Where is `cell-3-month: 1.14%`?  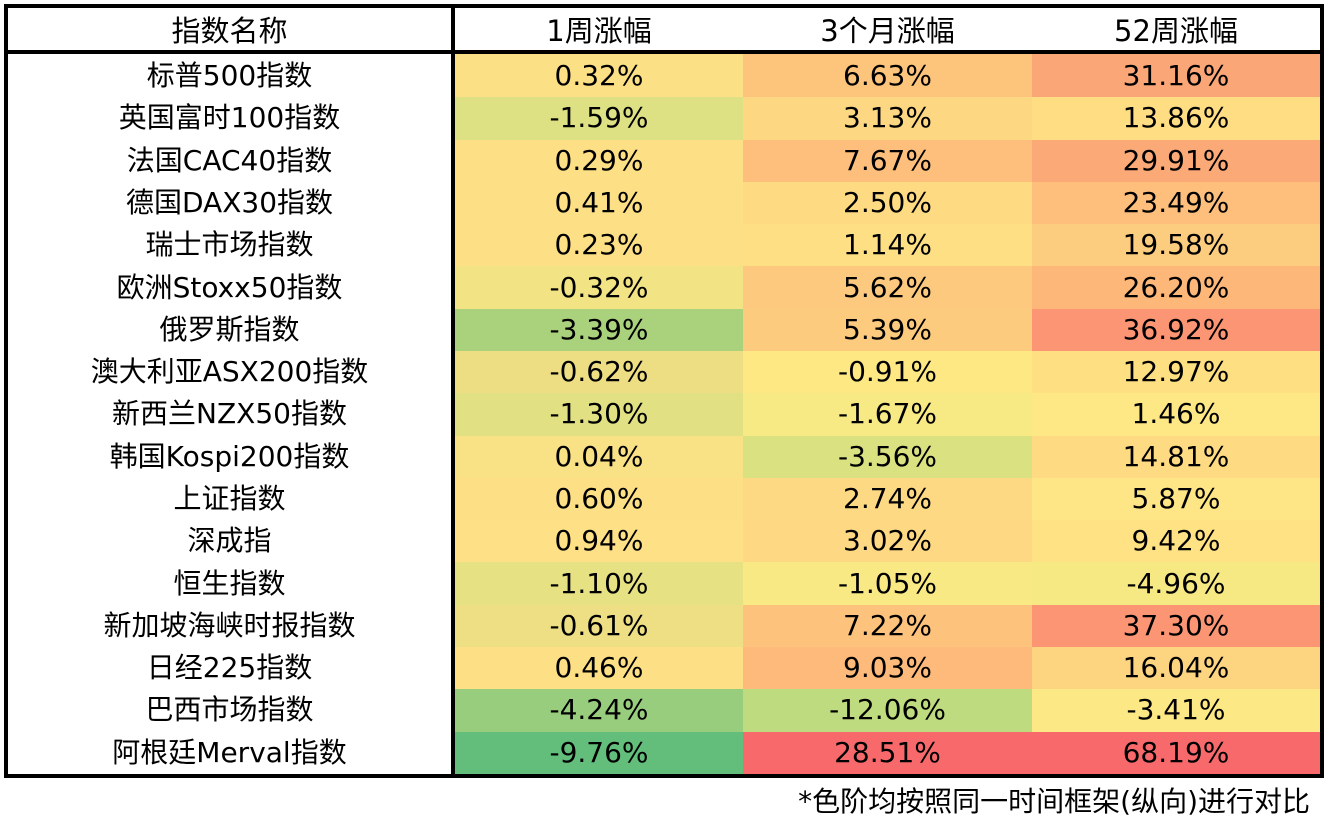 cell-3-month: 1.14% is located at coordinates (887, 245).